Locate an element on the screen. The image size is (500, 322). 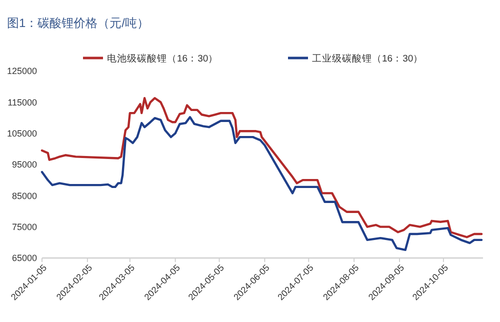
y-tick-label: 85000 is located at coordinates (24, 195).